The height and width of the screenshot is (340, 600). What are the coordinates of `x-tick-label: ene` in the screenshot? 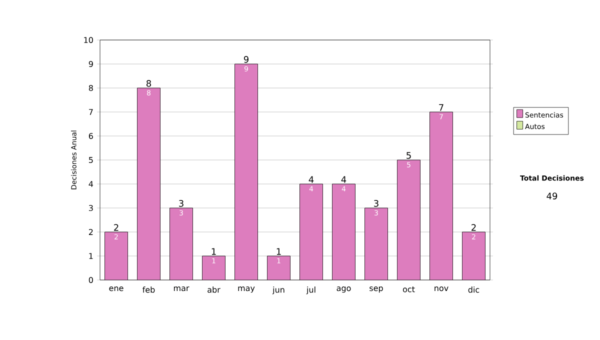 It's located at (116, 289).